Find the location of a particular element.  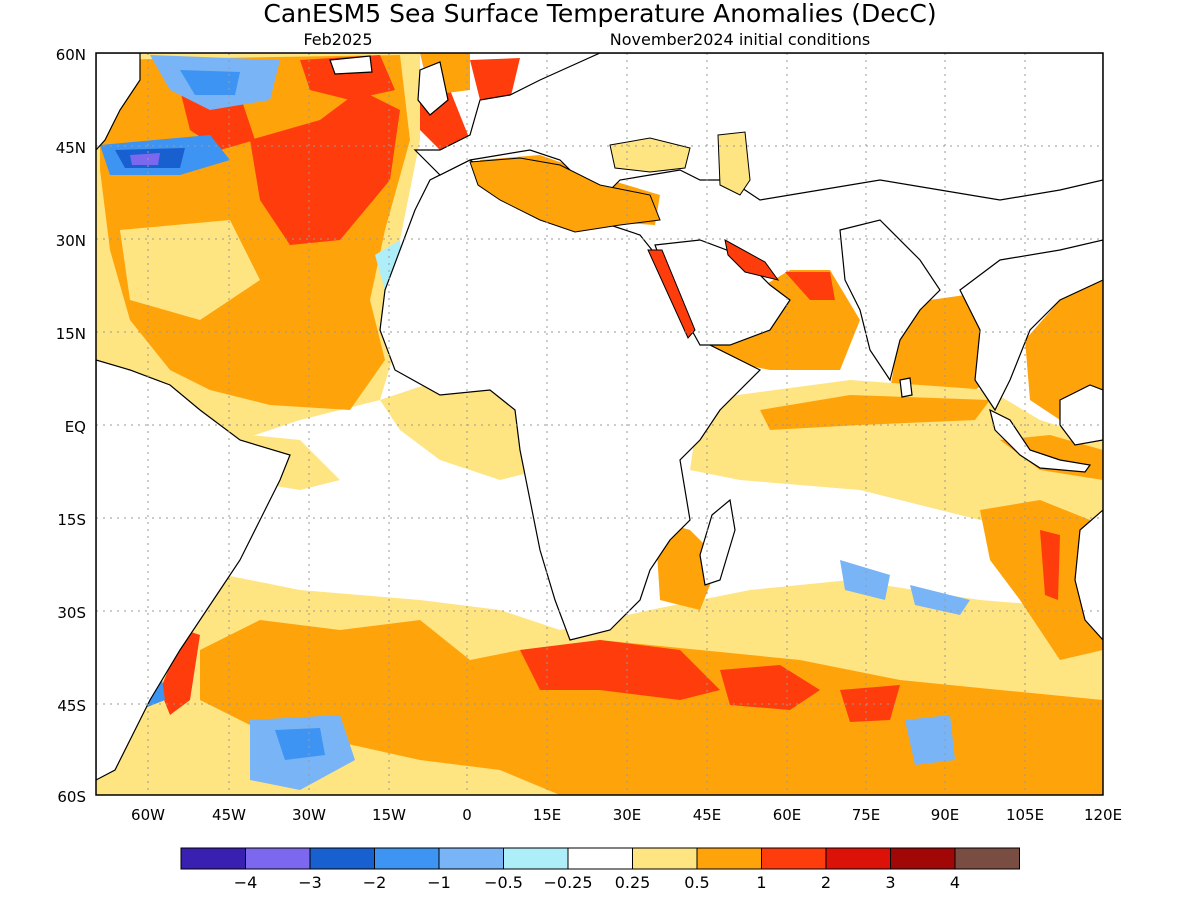

landmass-south-america is located at coordinates (193, 570).